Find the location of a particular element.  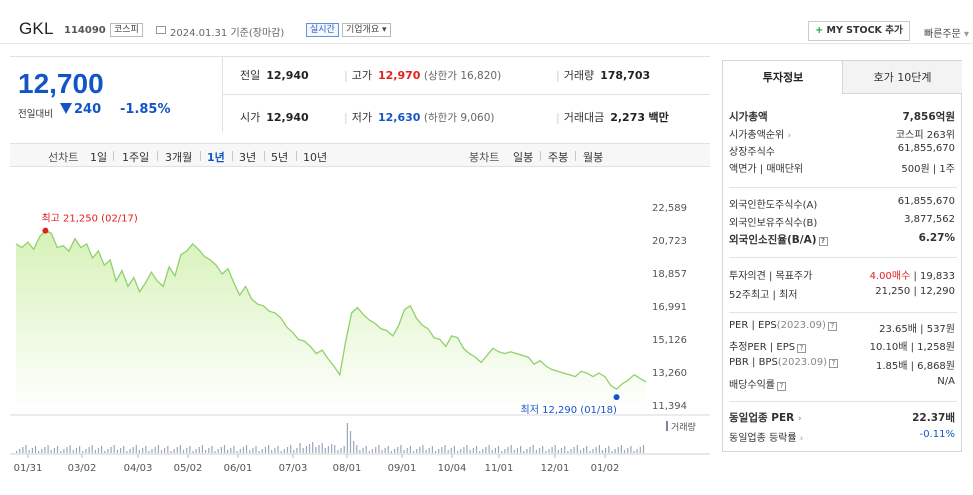

info-row: 배당수익률? N/A is located at coordinates (842, 383).